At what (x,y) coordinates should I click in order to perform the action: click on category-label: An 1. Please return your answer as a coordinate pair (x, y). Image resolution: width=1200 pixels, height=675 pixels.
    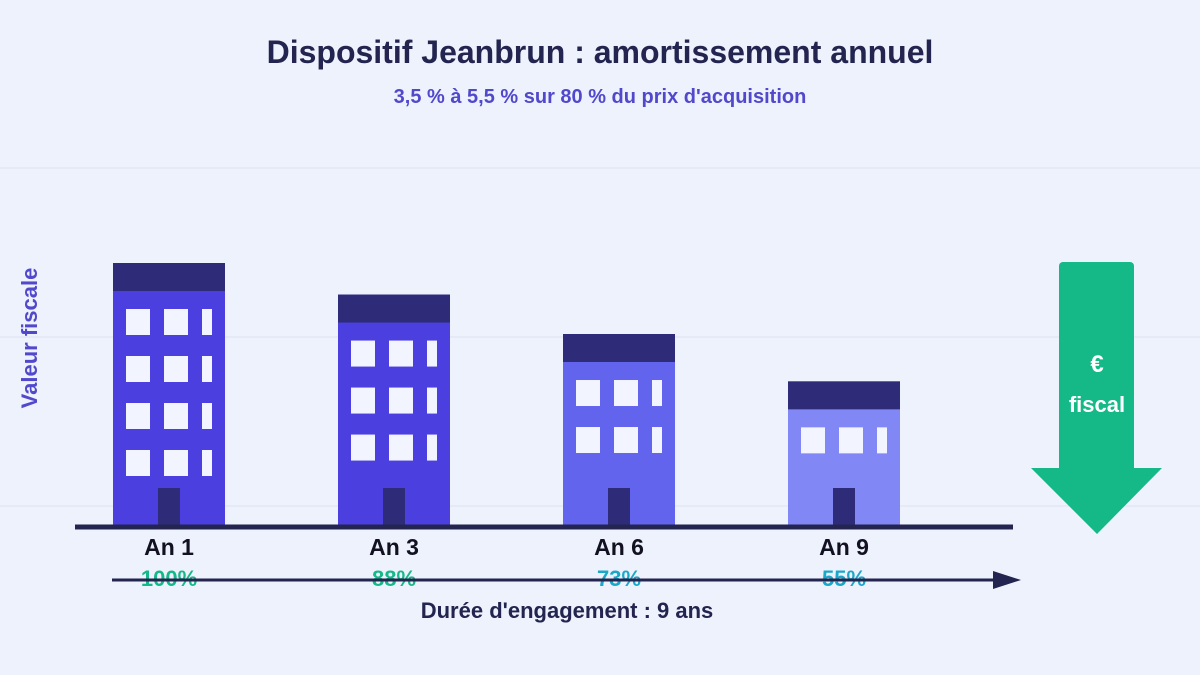
    Looking at the image, I should click on (169, 547).